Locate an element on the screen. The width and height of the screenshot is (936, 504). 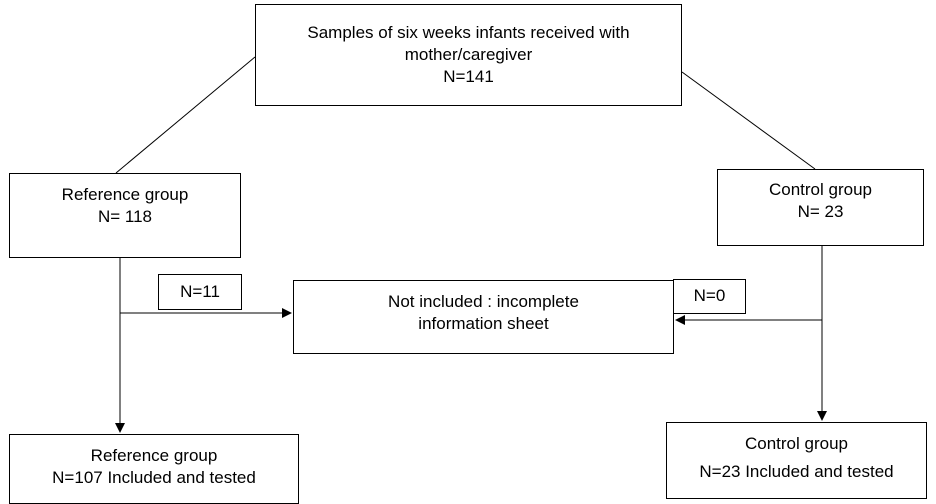
control-group-count: N= 23 is located at coordinates (820, 211).